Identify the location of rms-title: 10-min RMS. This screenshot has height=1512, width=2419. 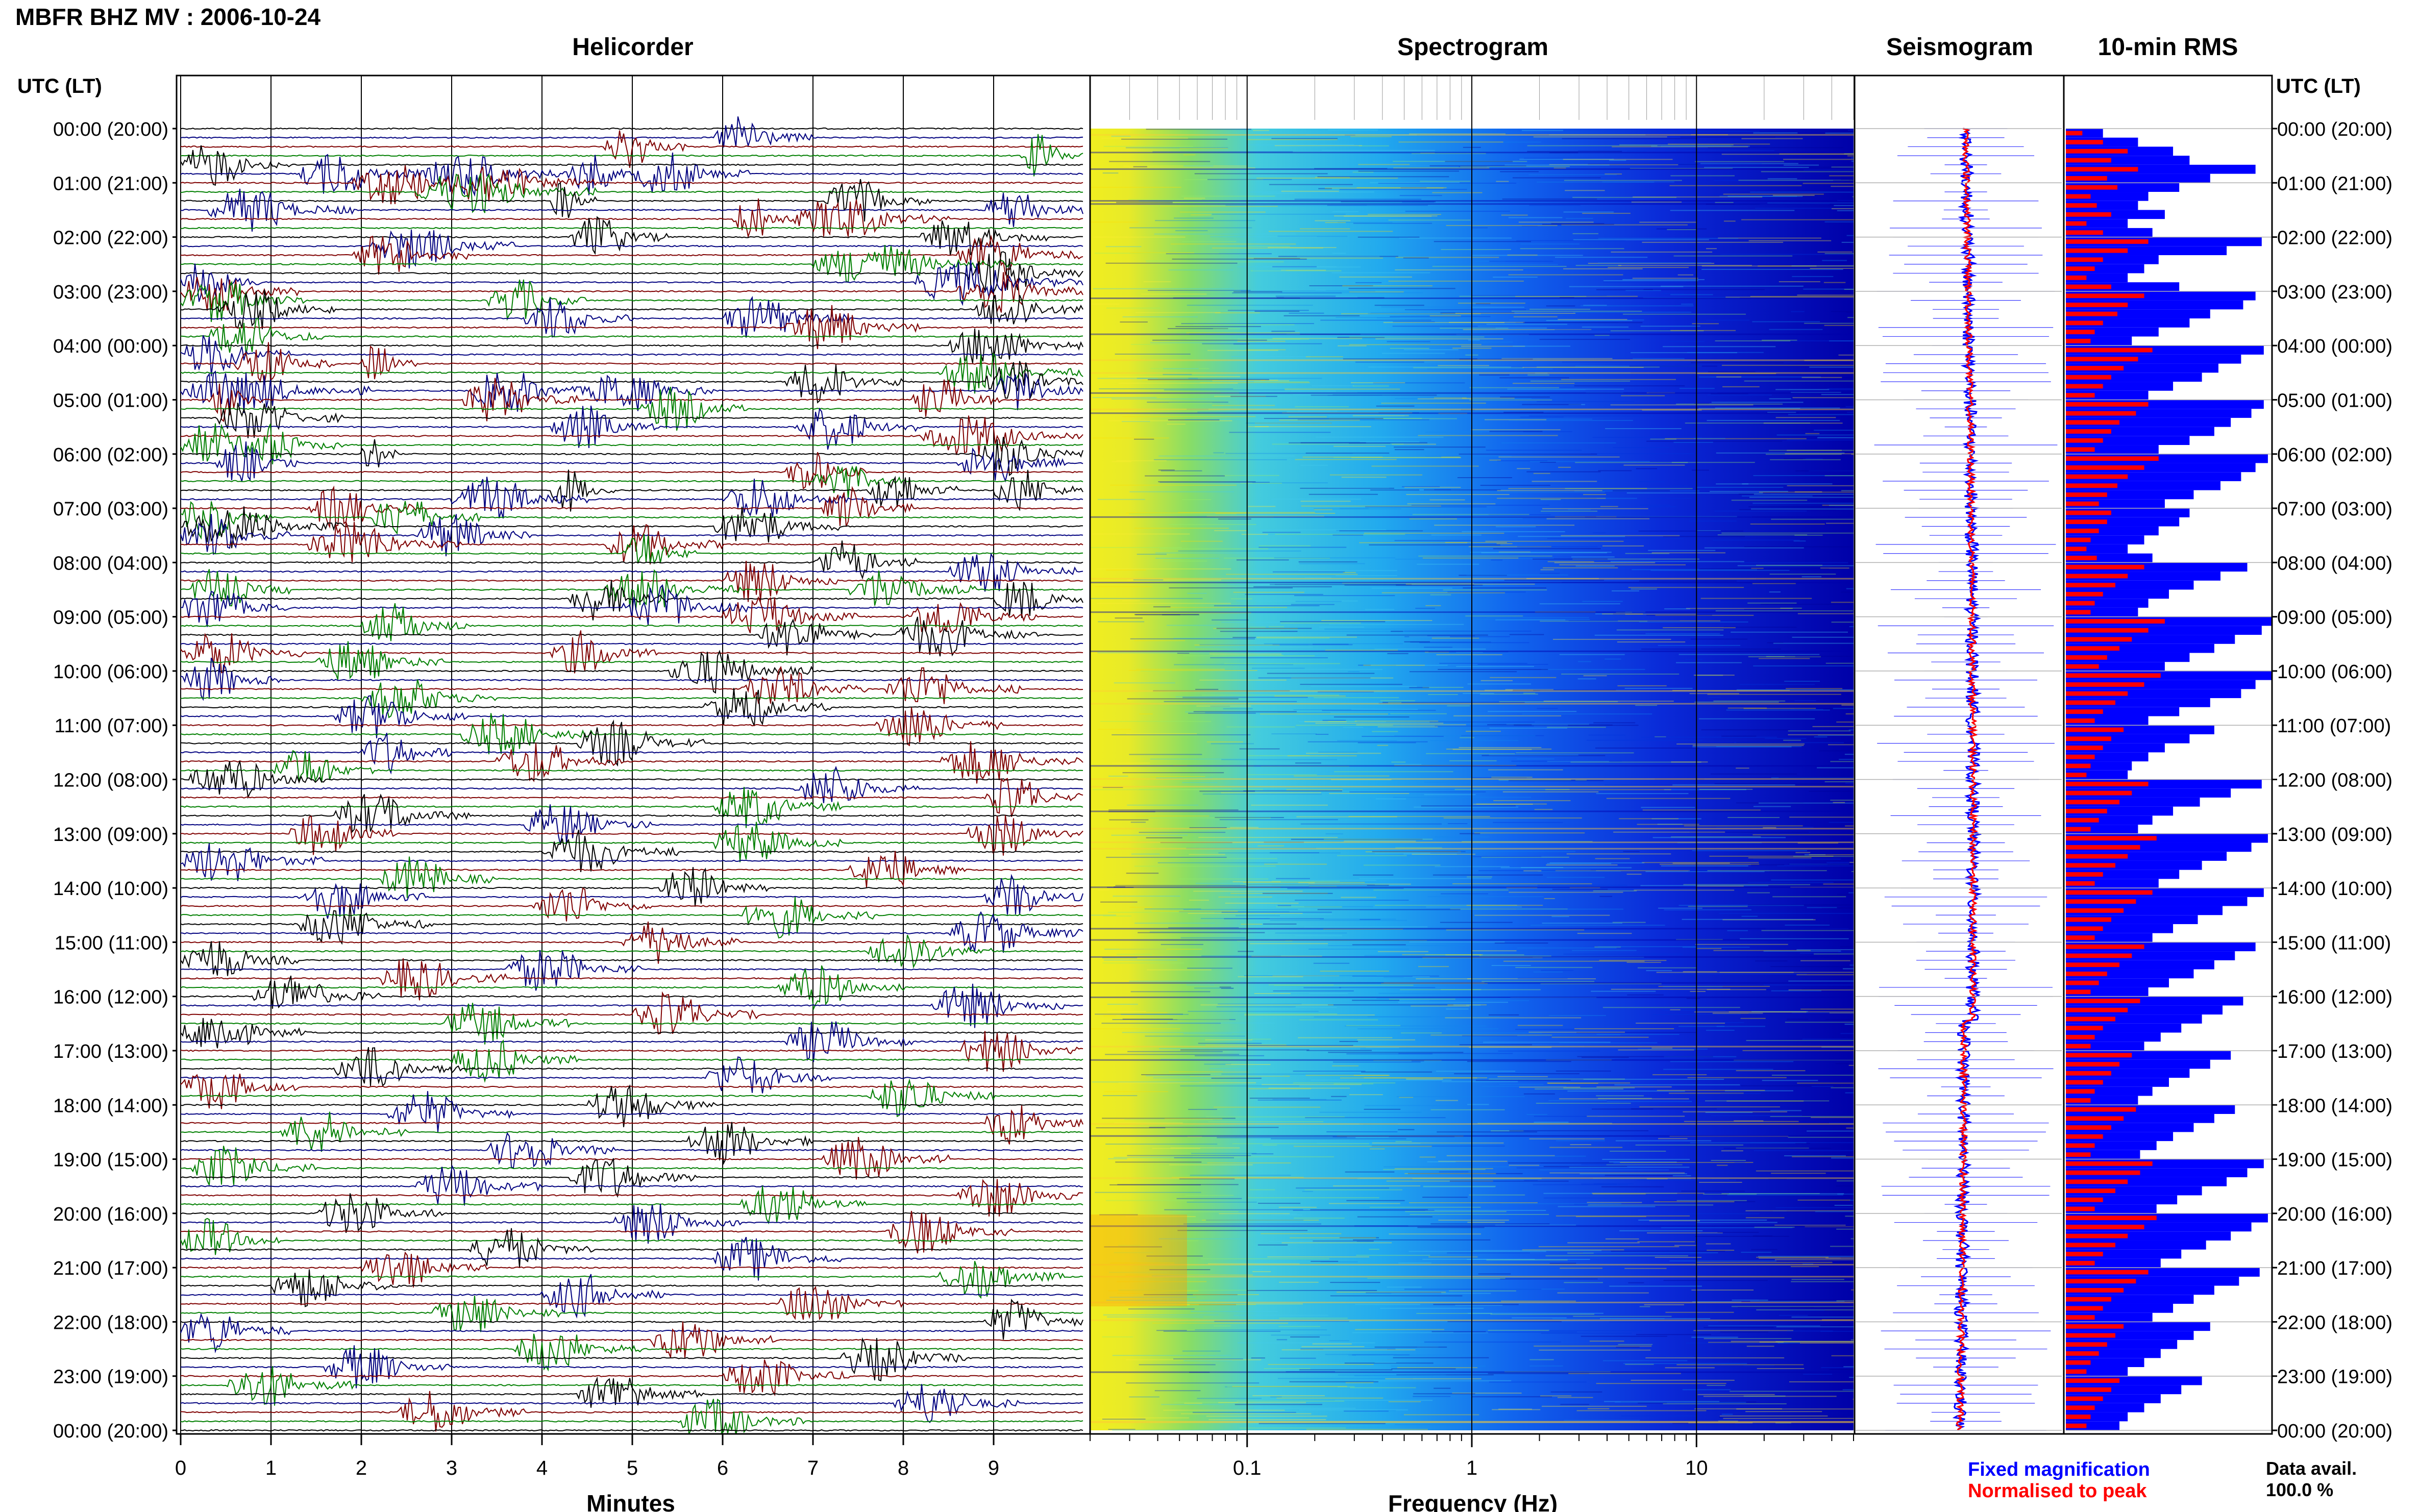
(2168, 47).